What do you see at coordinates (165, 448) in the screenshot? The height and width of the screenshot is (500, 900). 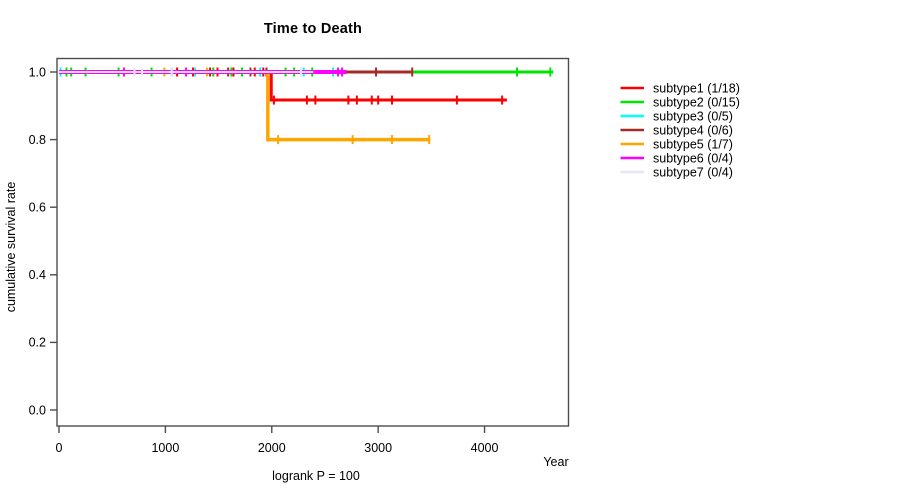 I see `x-axis-tick-label: 1000` at bounding box center [165, 448].